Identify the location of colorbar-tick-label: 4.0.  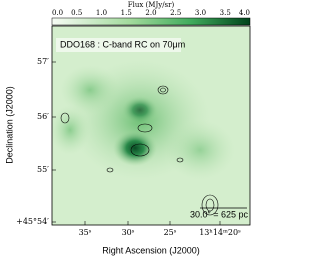
(244, 13).